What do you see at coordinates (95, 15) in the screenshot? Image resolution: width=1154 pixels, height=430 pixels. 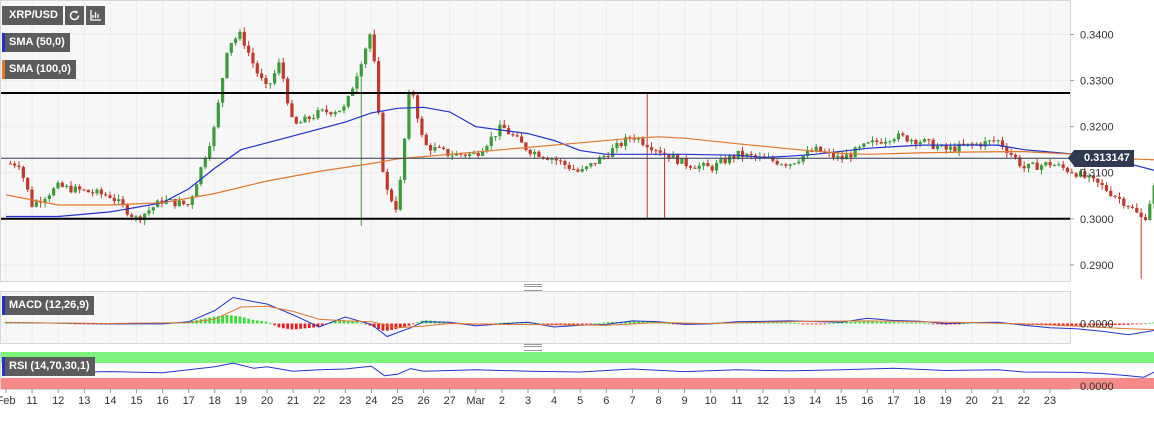 I see `indicator-list-icon` at bounding box center [95, 15].